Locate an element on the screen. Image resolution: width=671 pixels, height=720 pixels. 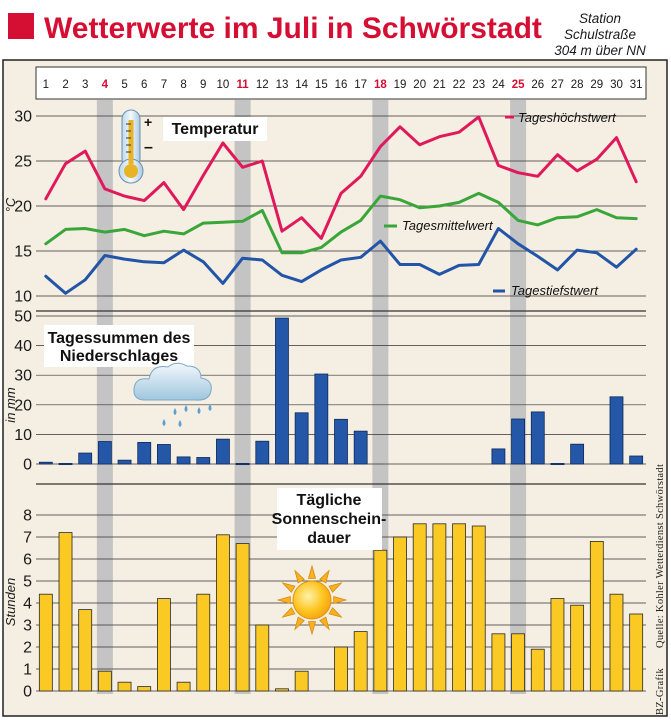
day-label: 10 is located at coordinates (223, 85).